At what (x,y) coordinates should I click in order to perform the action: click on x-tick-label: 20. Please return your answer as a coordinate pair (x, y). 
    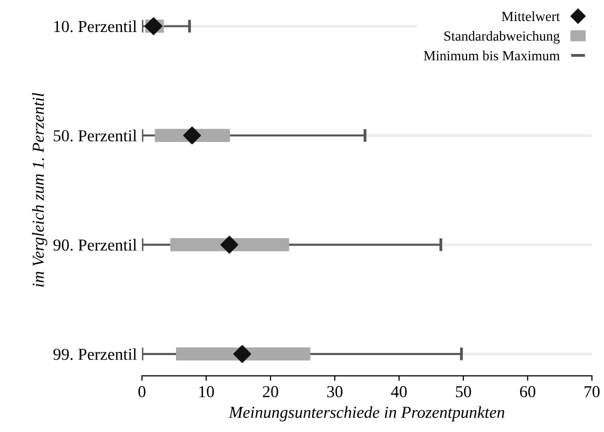
    Looking at the image, I should click on (270, 392).